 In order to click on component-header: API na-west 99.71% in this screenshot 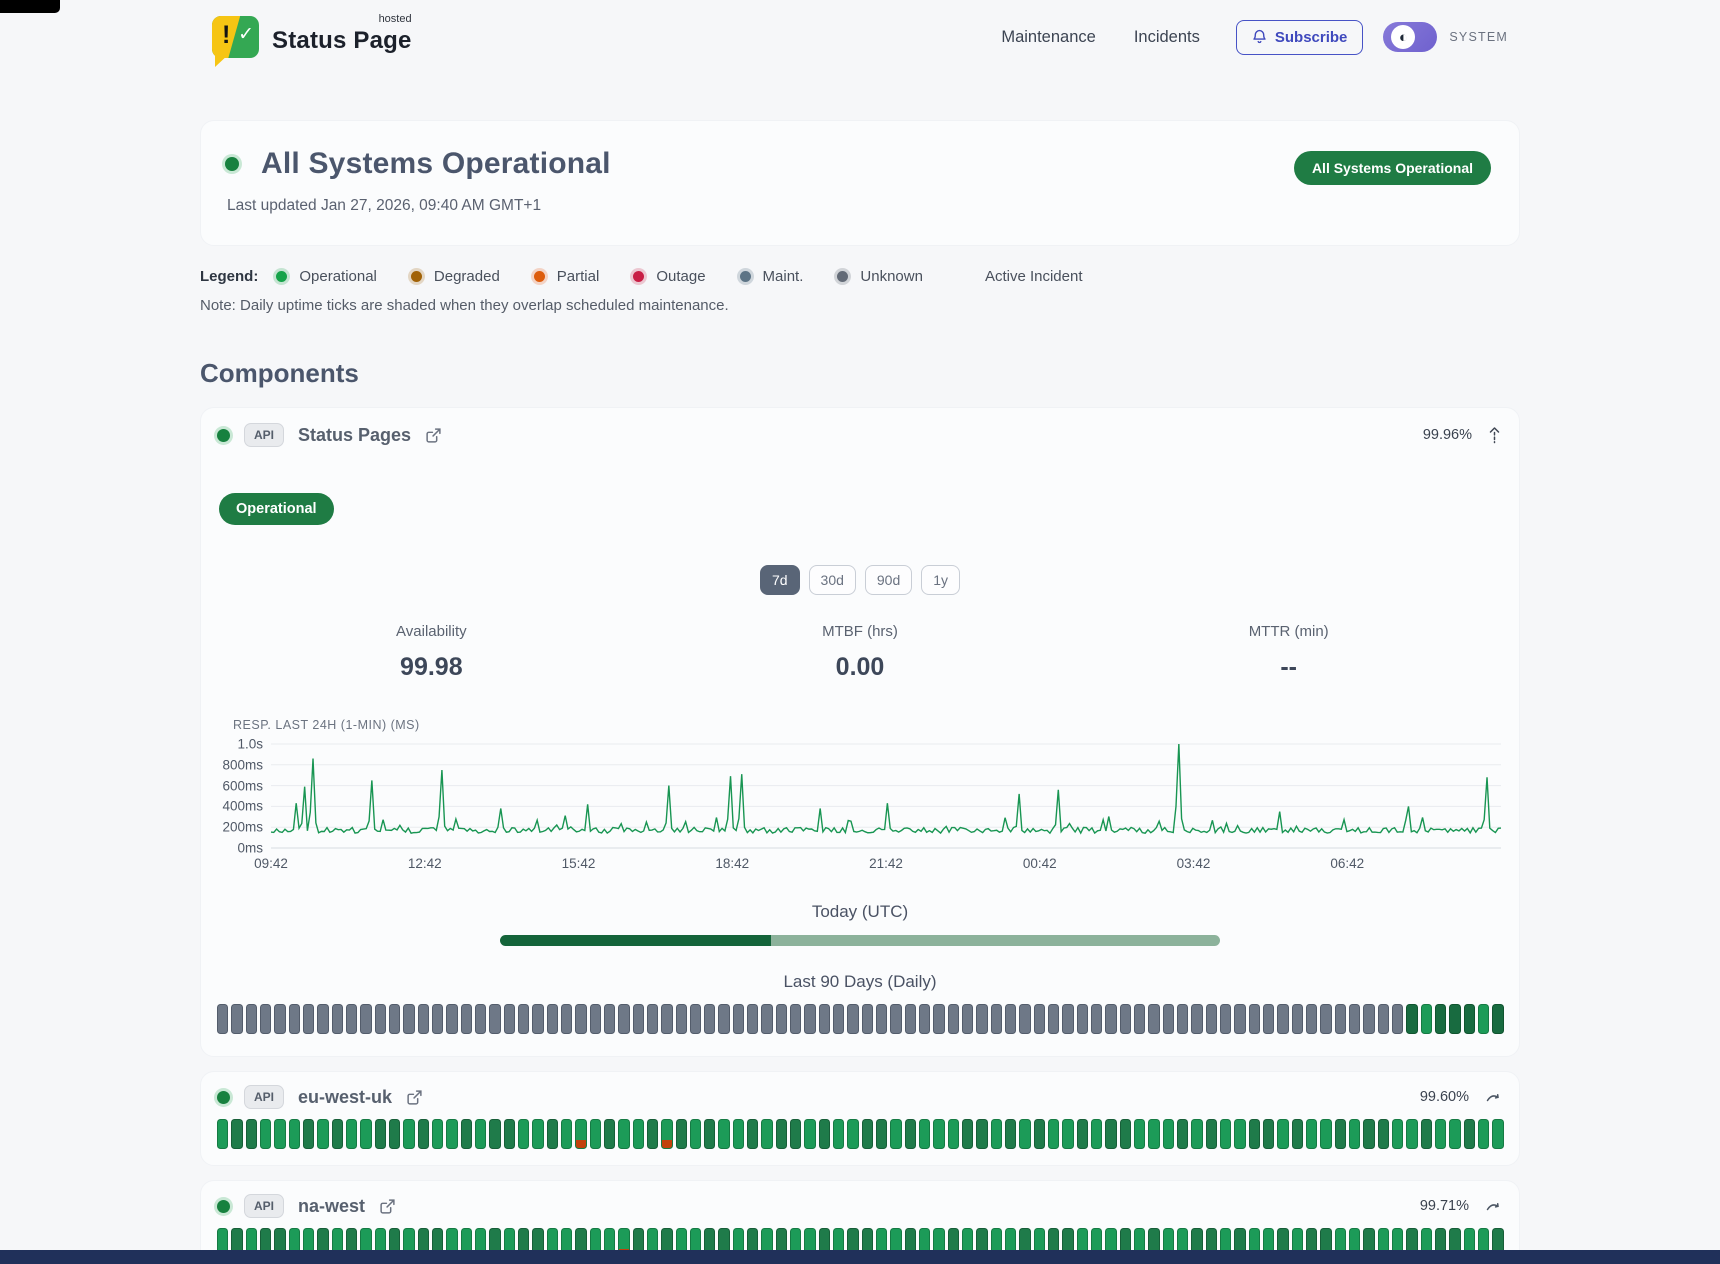, I will do `click(860, 1206)`.